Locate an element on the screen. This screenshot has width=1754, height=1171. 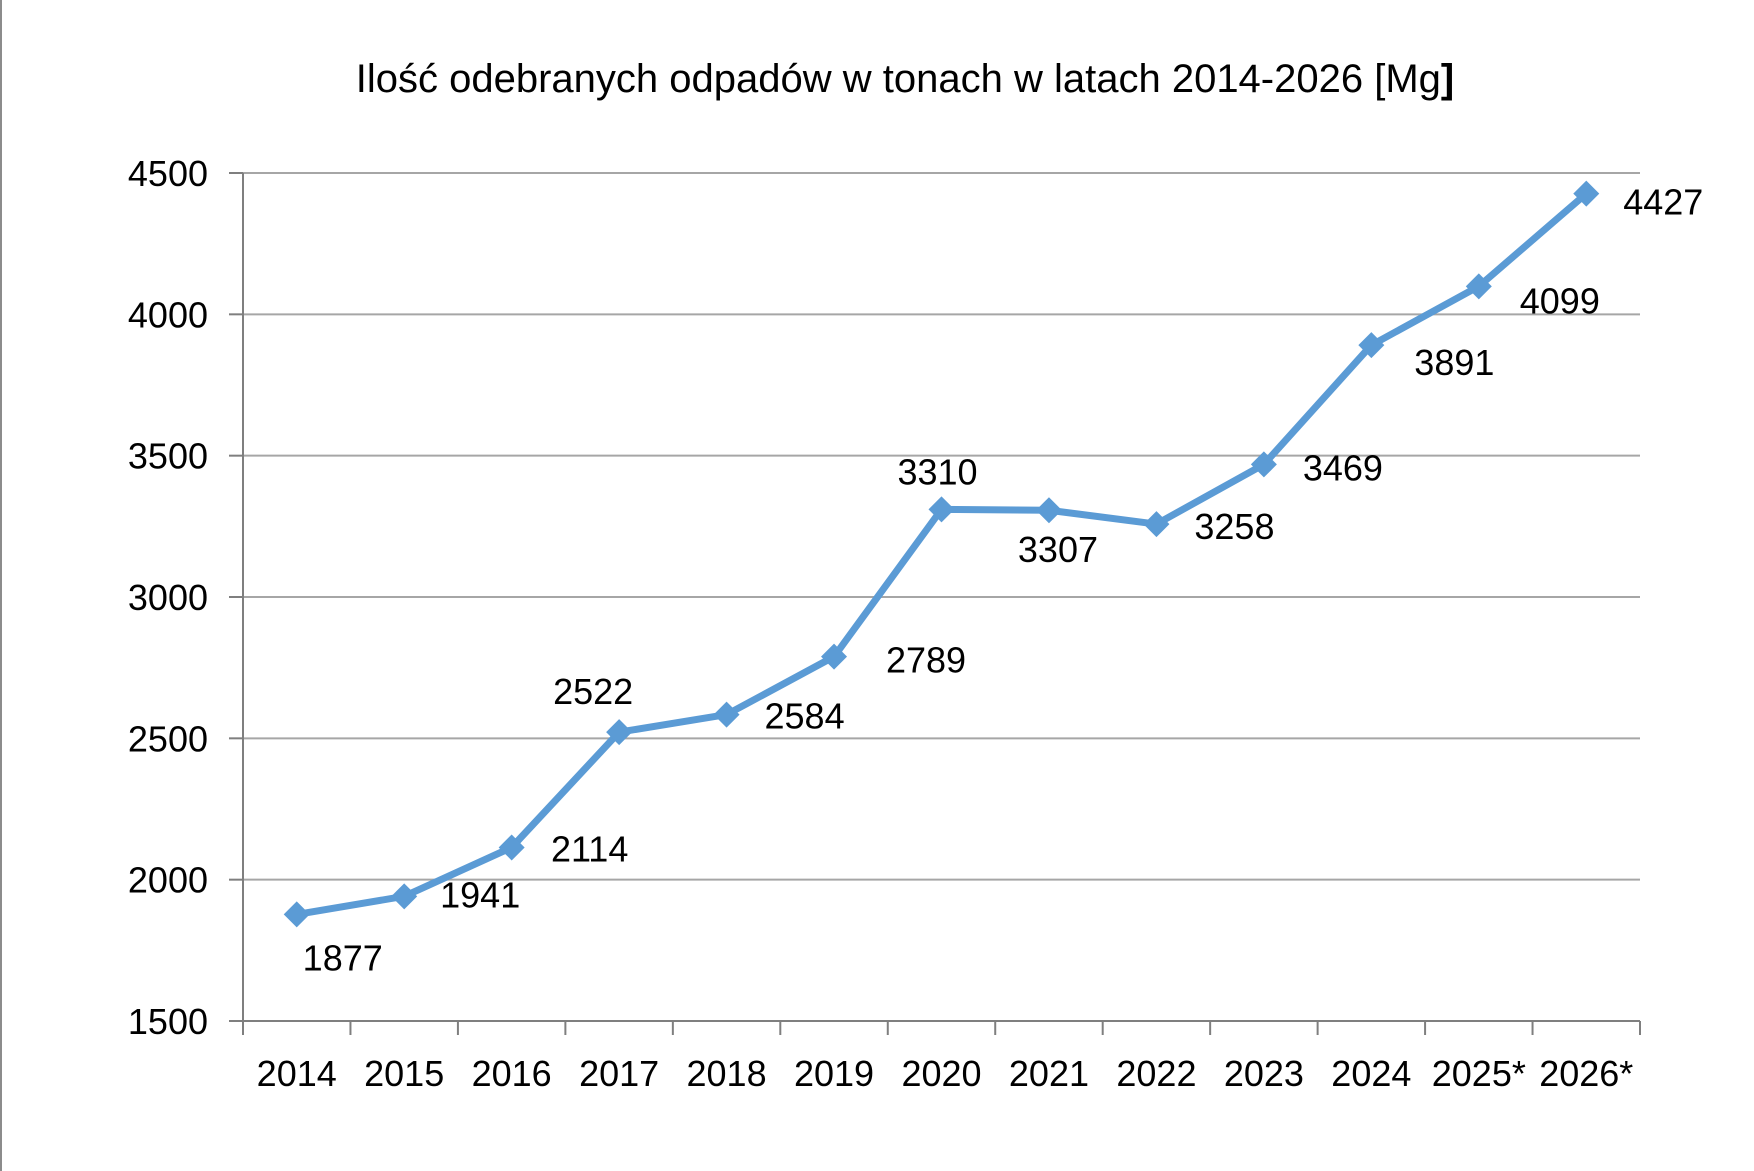
data-point-marker-2020 is located at coordinates (941, 509).